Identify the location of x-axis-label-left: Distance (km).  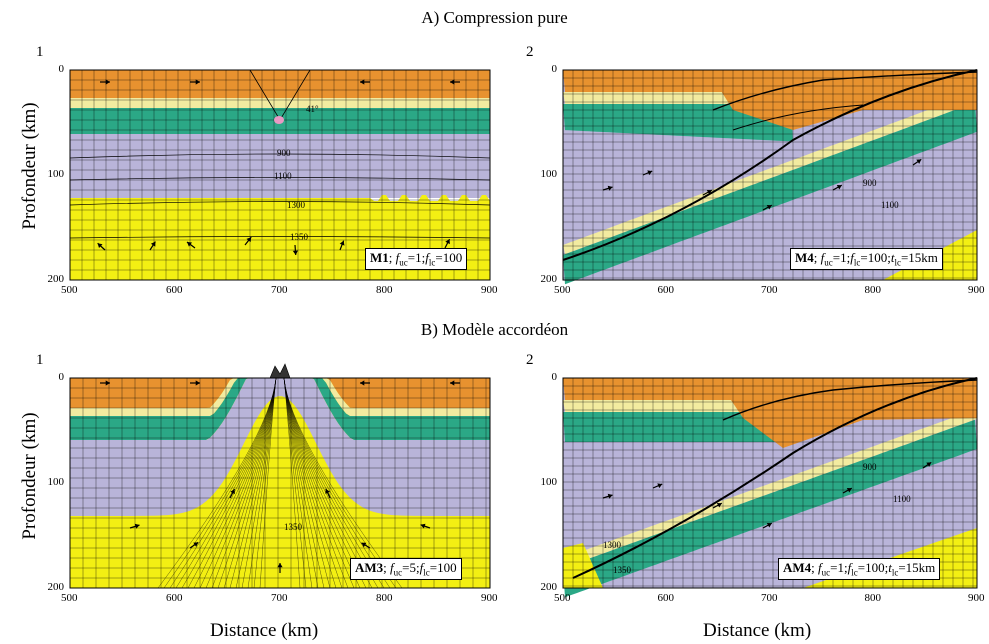
(264, 630).